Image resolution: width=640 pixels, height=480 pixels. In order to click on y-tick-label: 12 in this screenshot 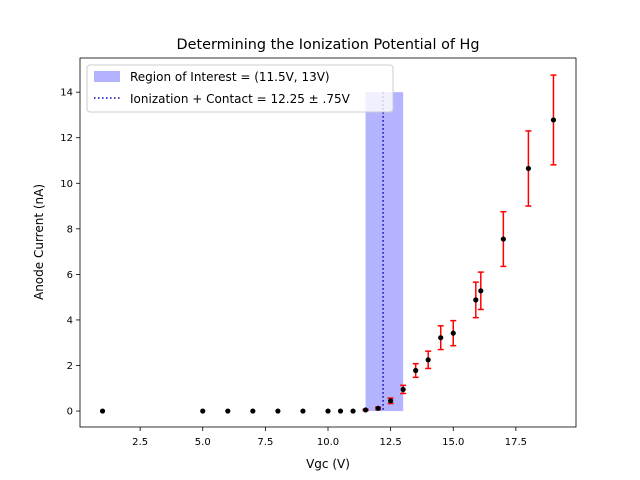, I will do `click(66, 138)`.